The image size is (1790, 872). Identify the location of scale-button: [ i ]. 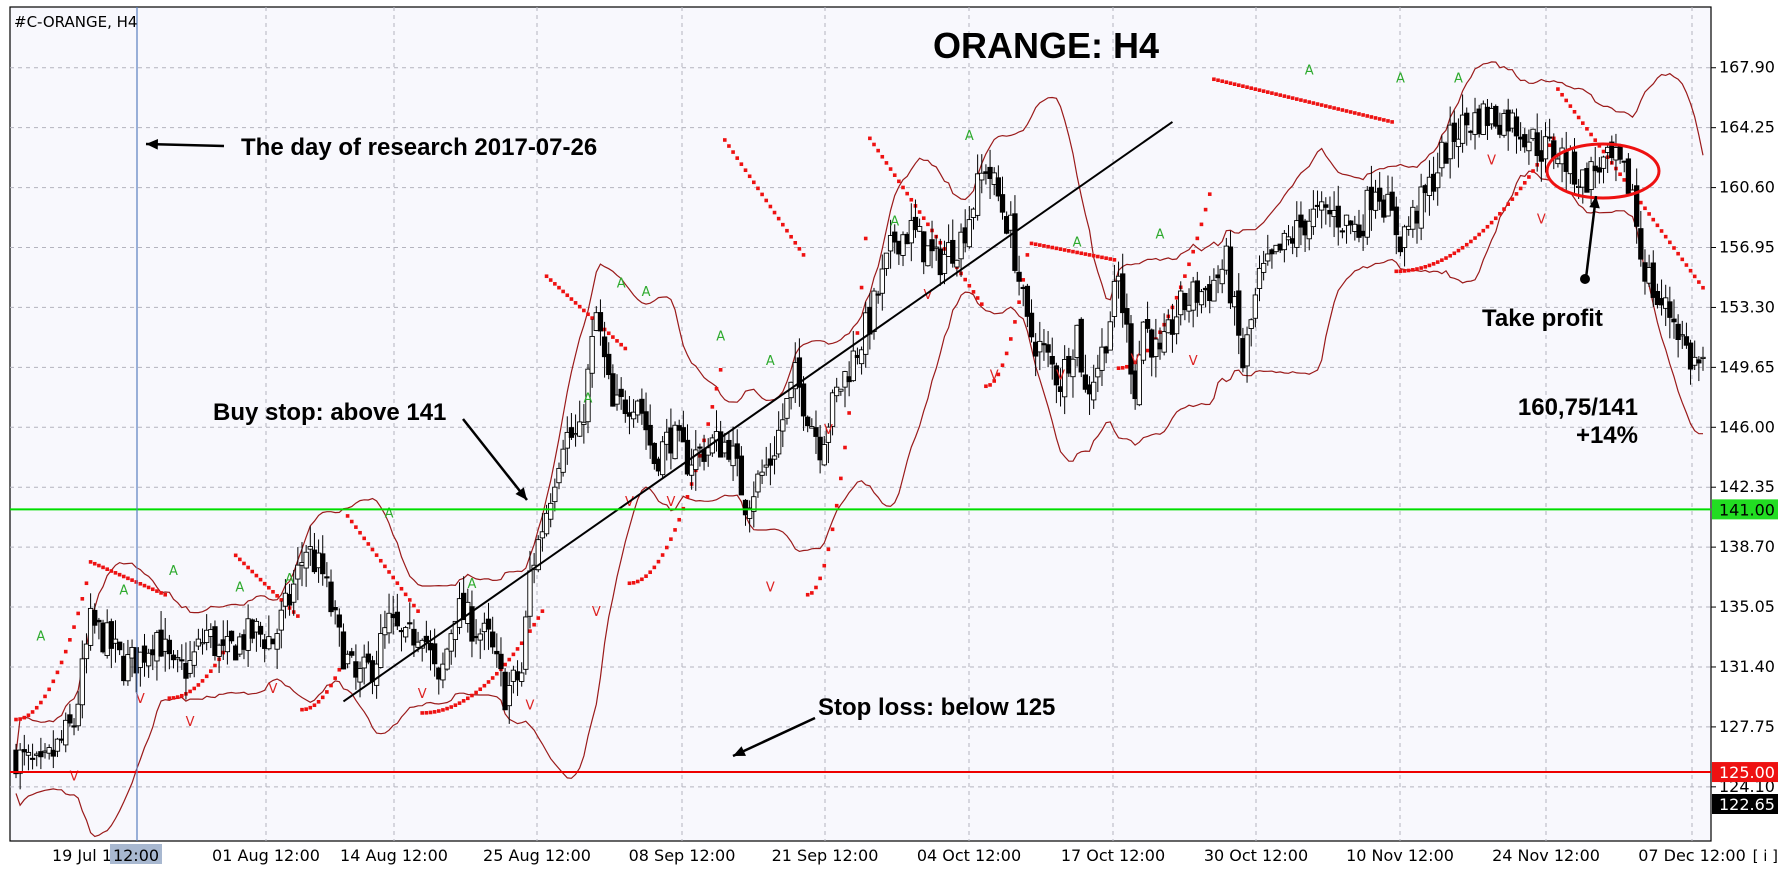
(1765, 856).